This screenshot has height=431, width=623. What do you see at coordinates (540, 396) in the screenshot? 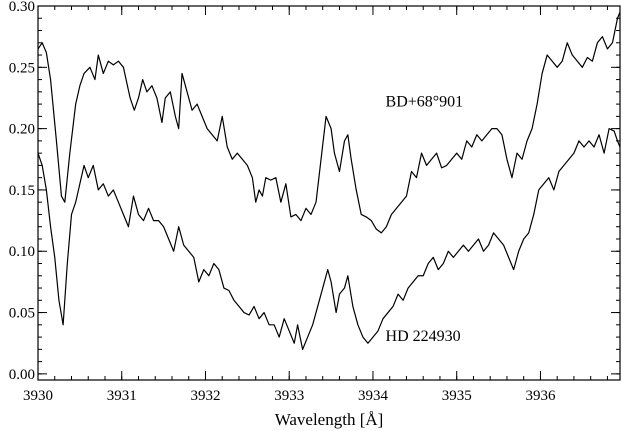
I see `x-tick-label: 3936` at bounding box center [540, 396].